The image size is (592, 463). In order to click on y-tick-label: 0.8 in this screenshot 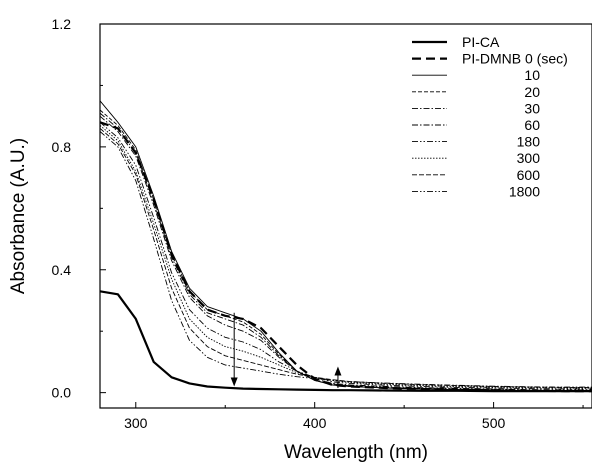, I will do `click(62, 147)`.